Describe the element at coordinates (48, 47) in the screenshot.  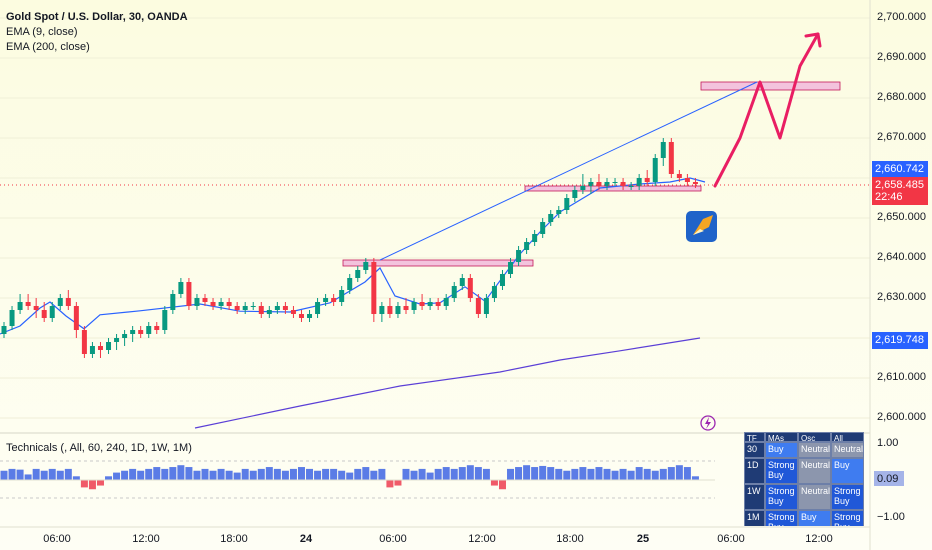
I see `ema200-legend: EMA (200, close)` at that location.